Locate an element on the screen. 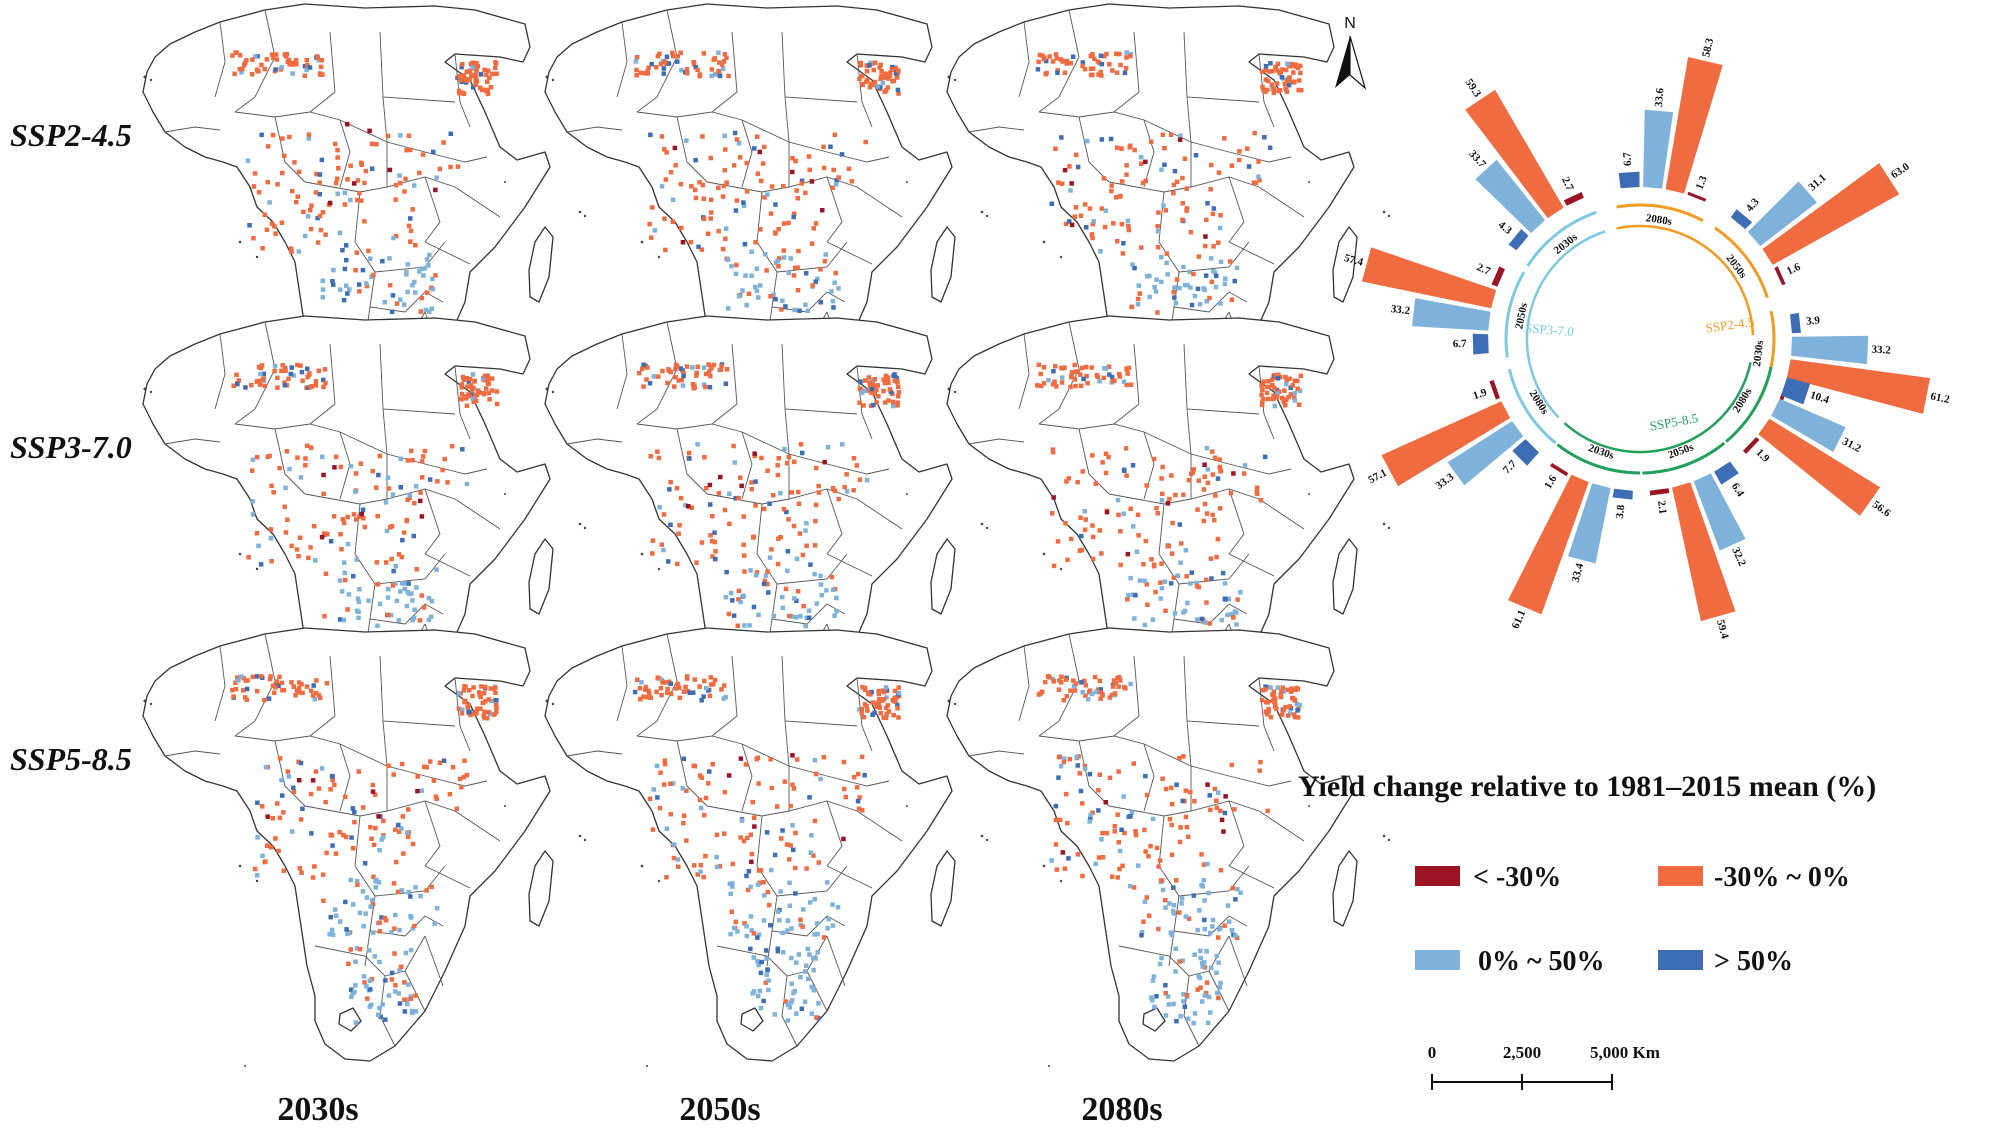 The image size is (1989, 1134). bar-value-label: 33.2 is located at coordinates (1400, 310).